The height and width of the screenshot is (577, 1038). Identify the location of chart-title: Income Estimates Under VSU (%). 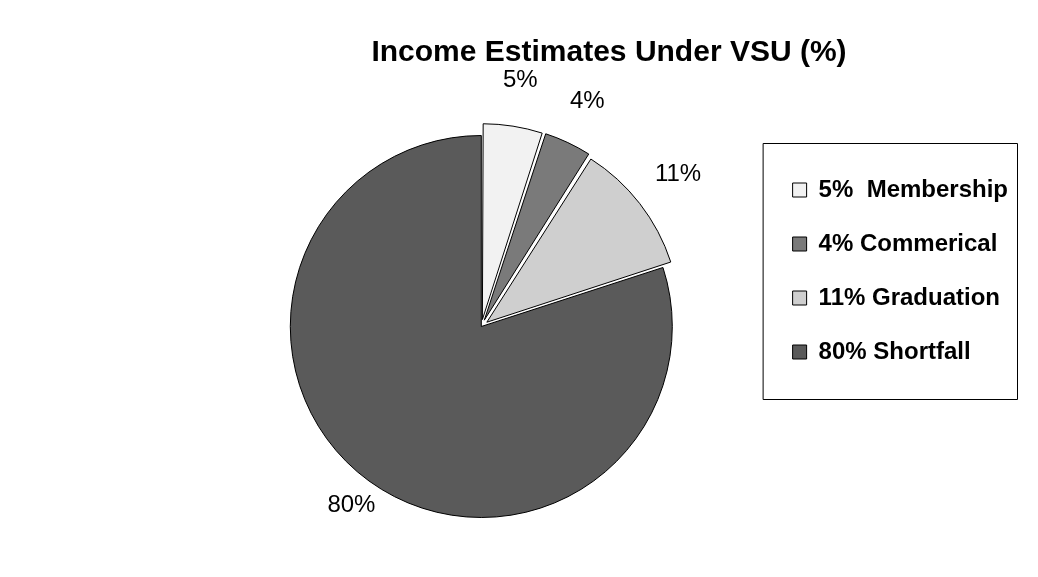
(609, 51).